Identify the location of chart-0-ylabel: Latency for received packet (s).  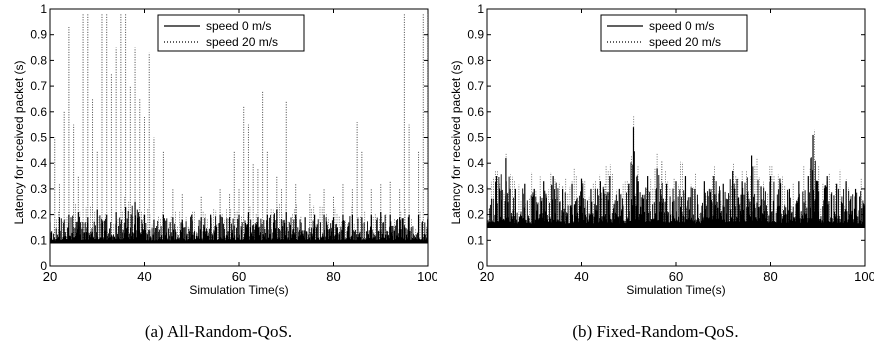
(19, 142).